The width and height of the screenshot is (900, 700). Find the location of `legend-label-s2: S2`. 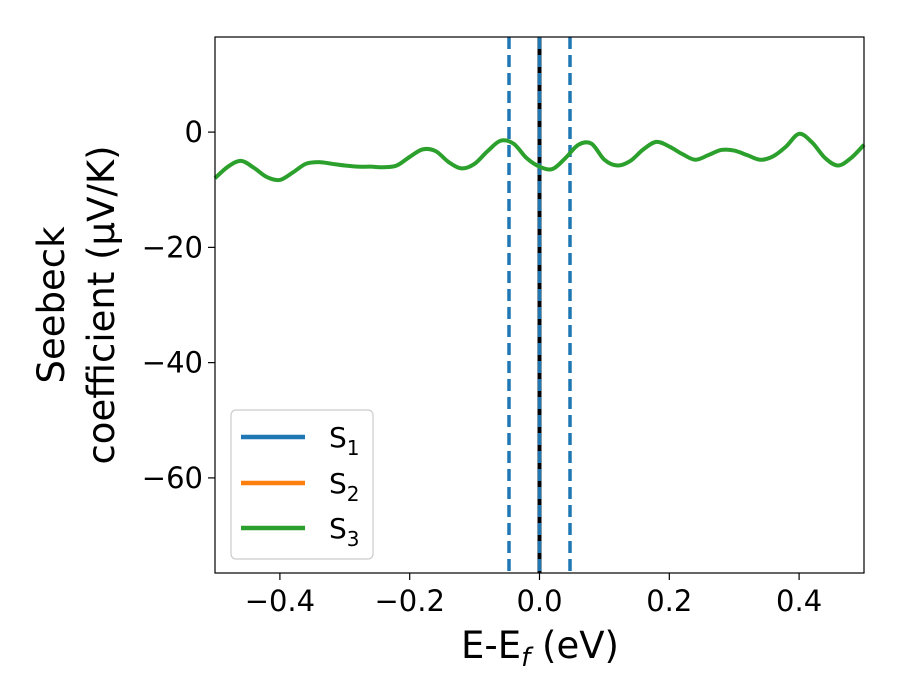

legend-label-s2: S2 is located at coordinates (344, 486).